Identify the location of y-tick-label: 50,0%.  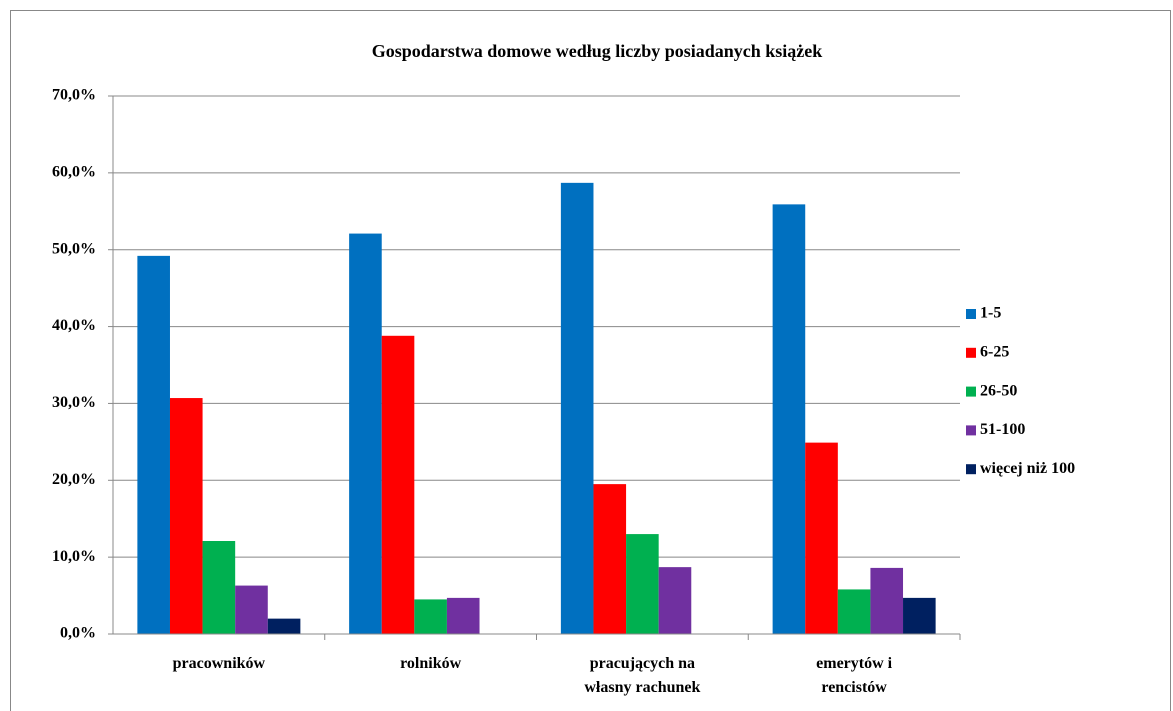
(74, 248).